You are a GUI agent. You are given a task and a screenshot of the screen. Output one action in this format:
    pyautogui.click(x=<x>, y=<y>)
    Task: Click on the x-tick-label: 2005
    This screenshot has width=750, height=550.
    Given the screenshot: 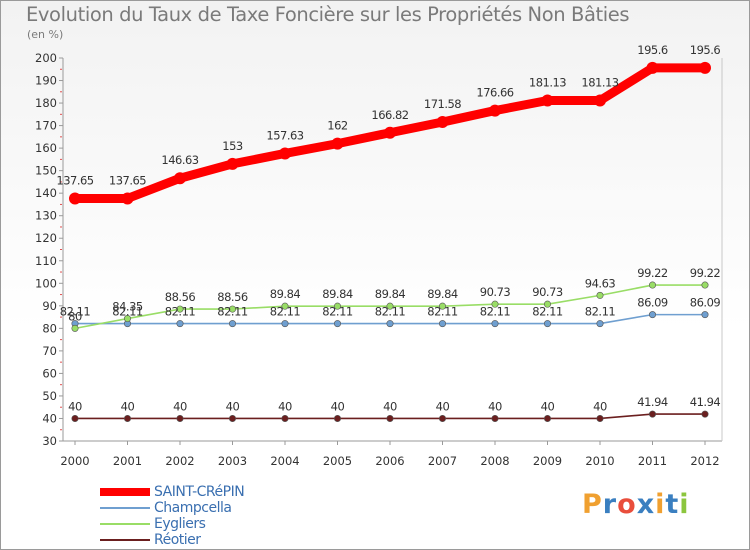 What is the action you would take?
    pyautogui.click(x=337, y=461)
    